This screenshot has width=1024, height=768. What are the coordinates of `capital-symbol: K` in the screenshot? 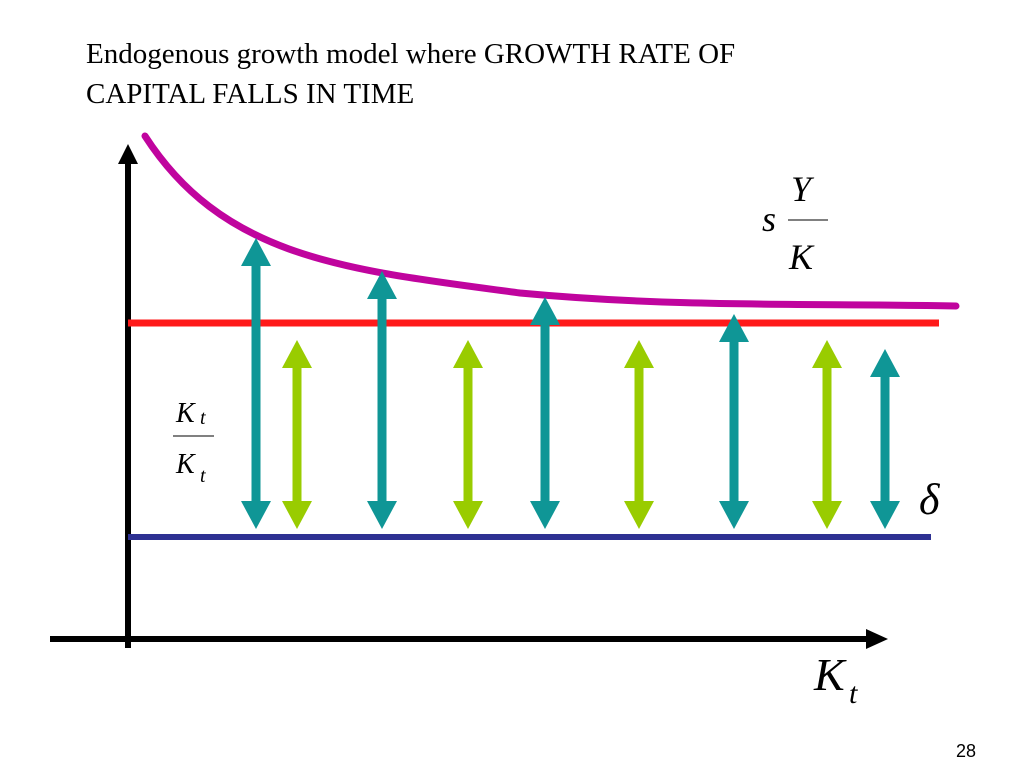 It's located at (801, 257).